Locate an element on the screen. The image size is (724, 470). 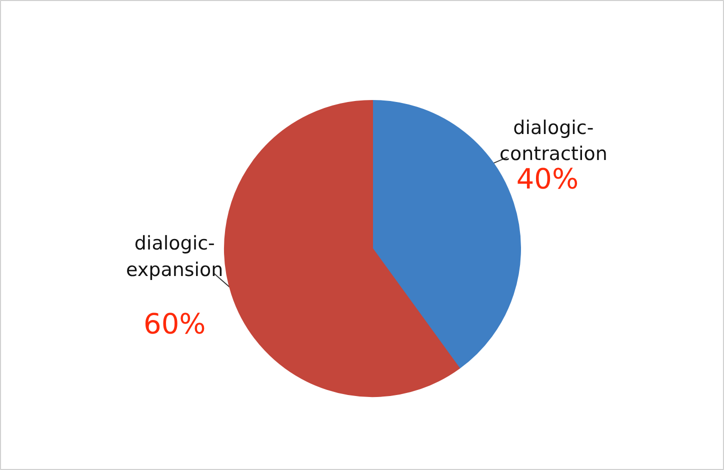
data-label: 60% is located at coordinates (175, 324).